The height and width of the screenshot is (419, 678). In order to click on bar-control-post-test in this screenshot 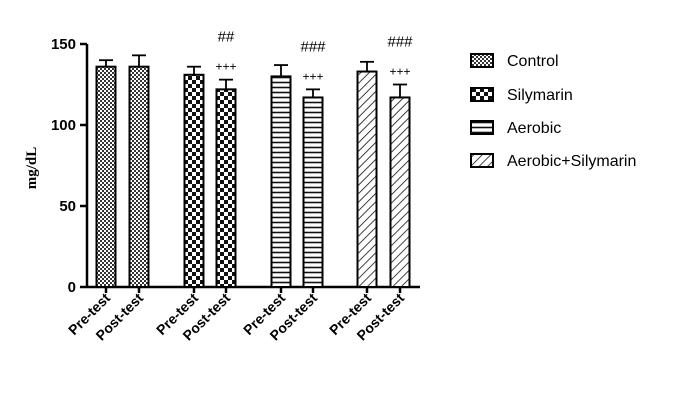, I will do `click(139, 177)`.